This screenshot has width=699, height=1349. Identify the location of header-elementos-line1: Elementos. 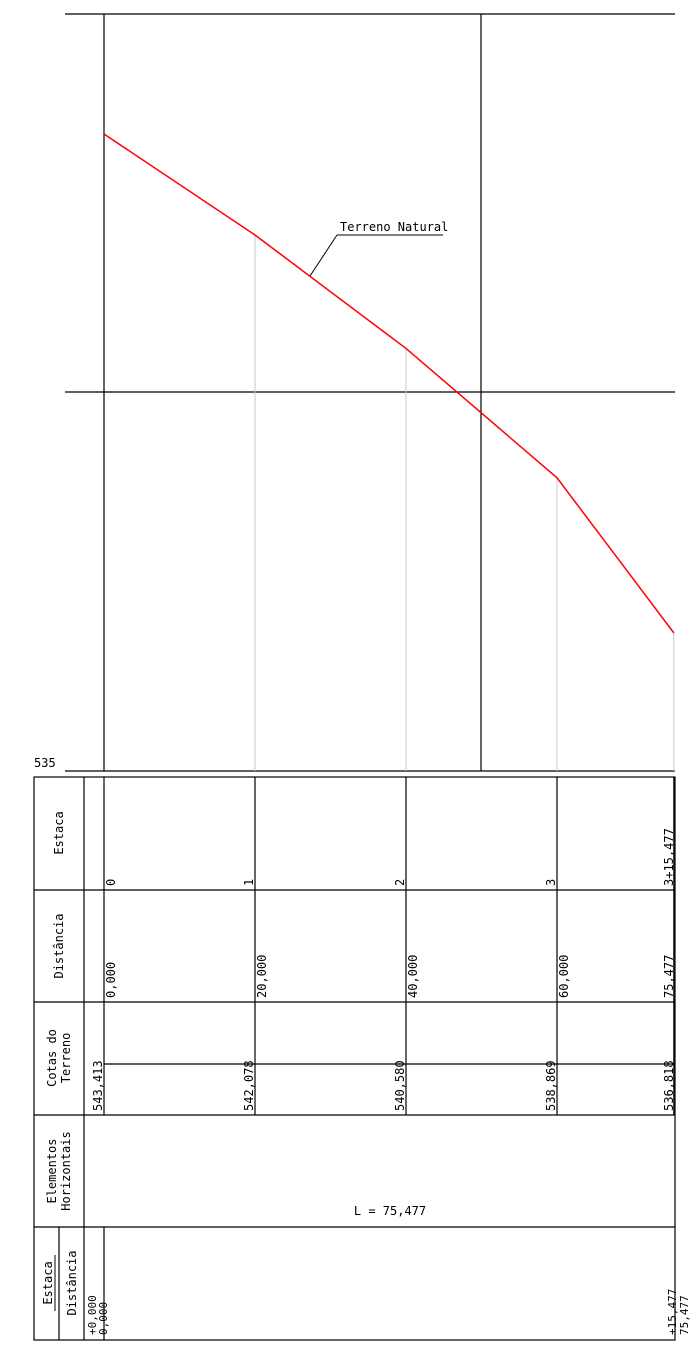
(52, 1170).